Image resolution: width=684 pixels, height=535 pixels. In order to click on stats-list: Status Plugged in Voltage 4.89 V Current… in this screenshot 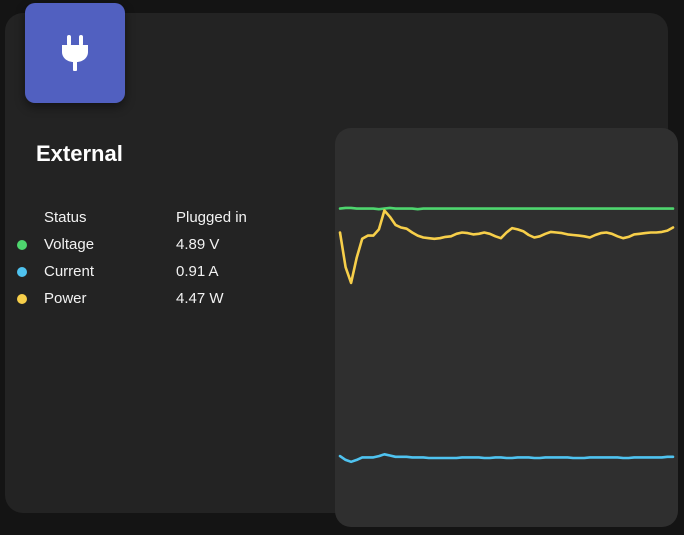, I will do `click(165, 259)`.